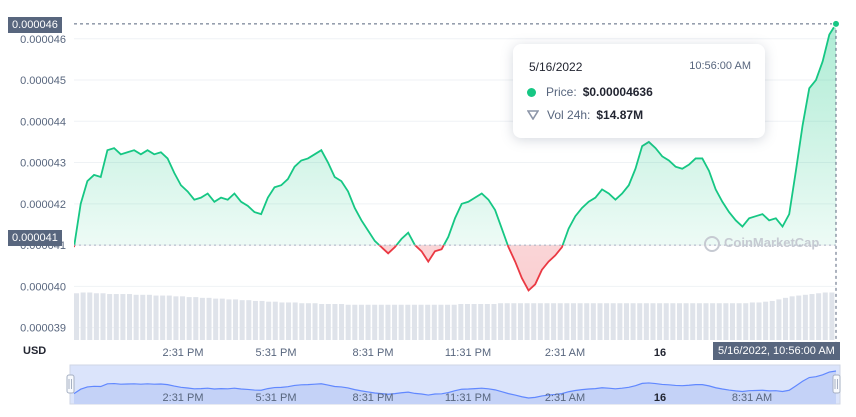 Image resolution: width=856 pixels, height=417 pixels. What do you see at coordinates (70, 384) in the screenshot?
I see `navigator-left-handle` at bounding box center [70, 384].